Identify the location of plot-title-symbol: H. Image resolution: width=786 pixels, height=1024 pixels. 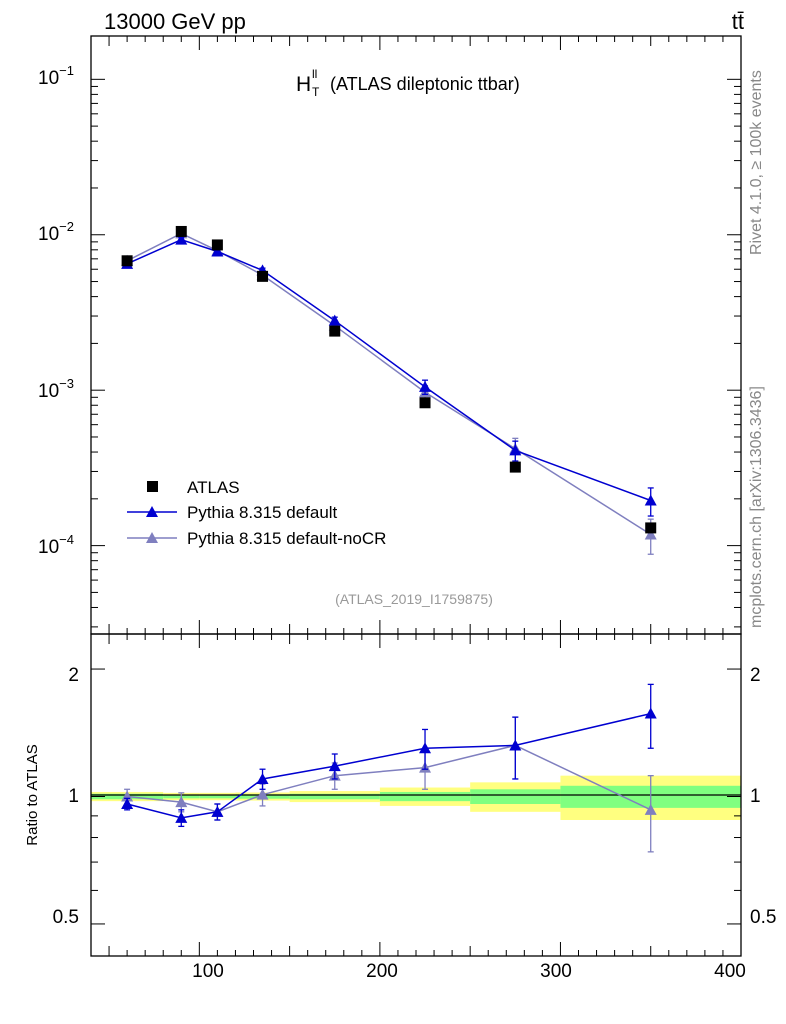
(303, 84).